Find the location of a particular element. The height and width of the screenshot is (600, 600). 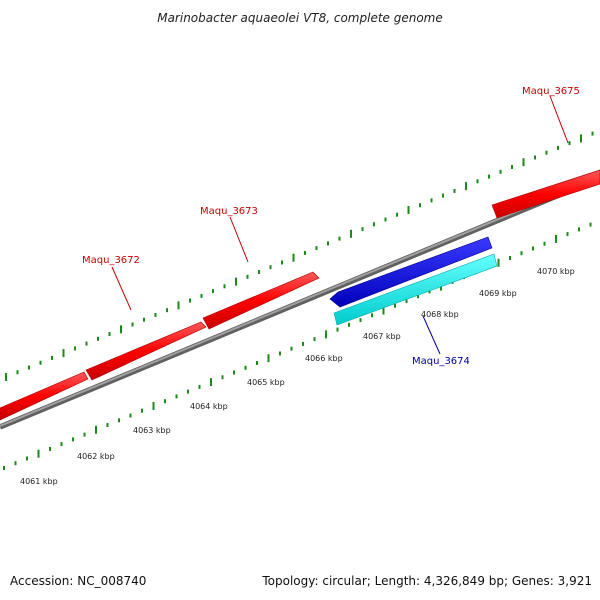

gene-label-maqu-3673: Maqu_3673 is located at coordinates (229, 211).